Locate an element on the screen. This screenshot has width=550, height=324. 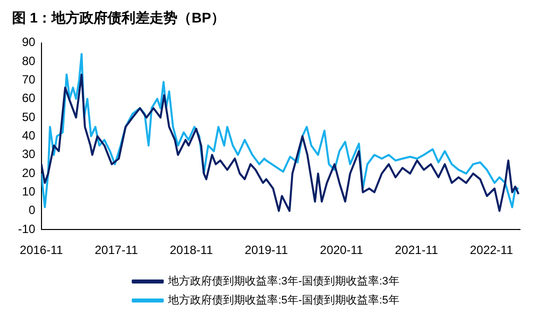
y-tick-label: 80 is located at coordinates (29, 61).